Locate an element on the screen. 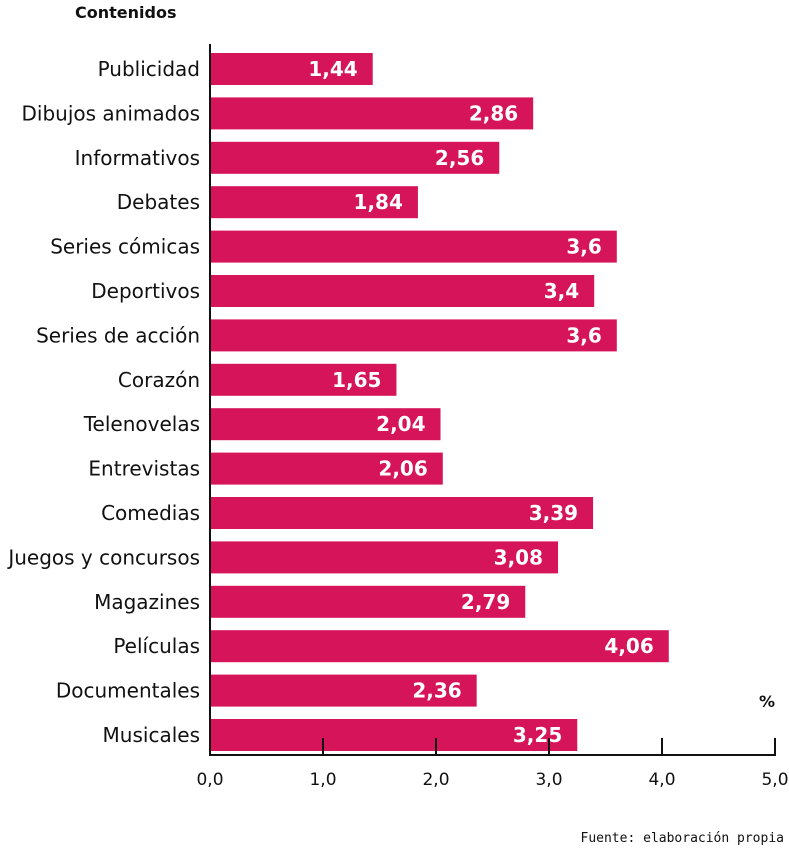 This screenshot has width=789, height=850. category-label: Series cómicas is located at coordinates (125, 247).